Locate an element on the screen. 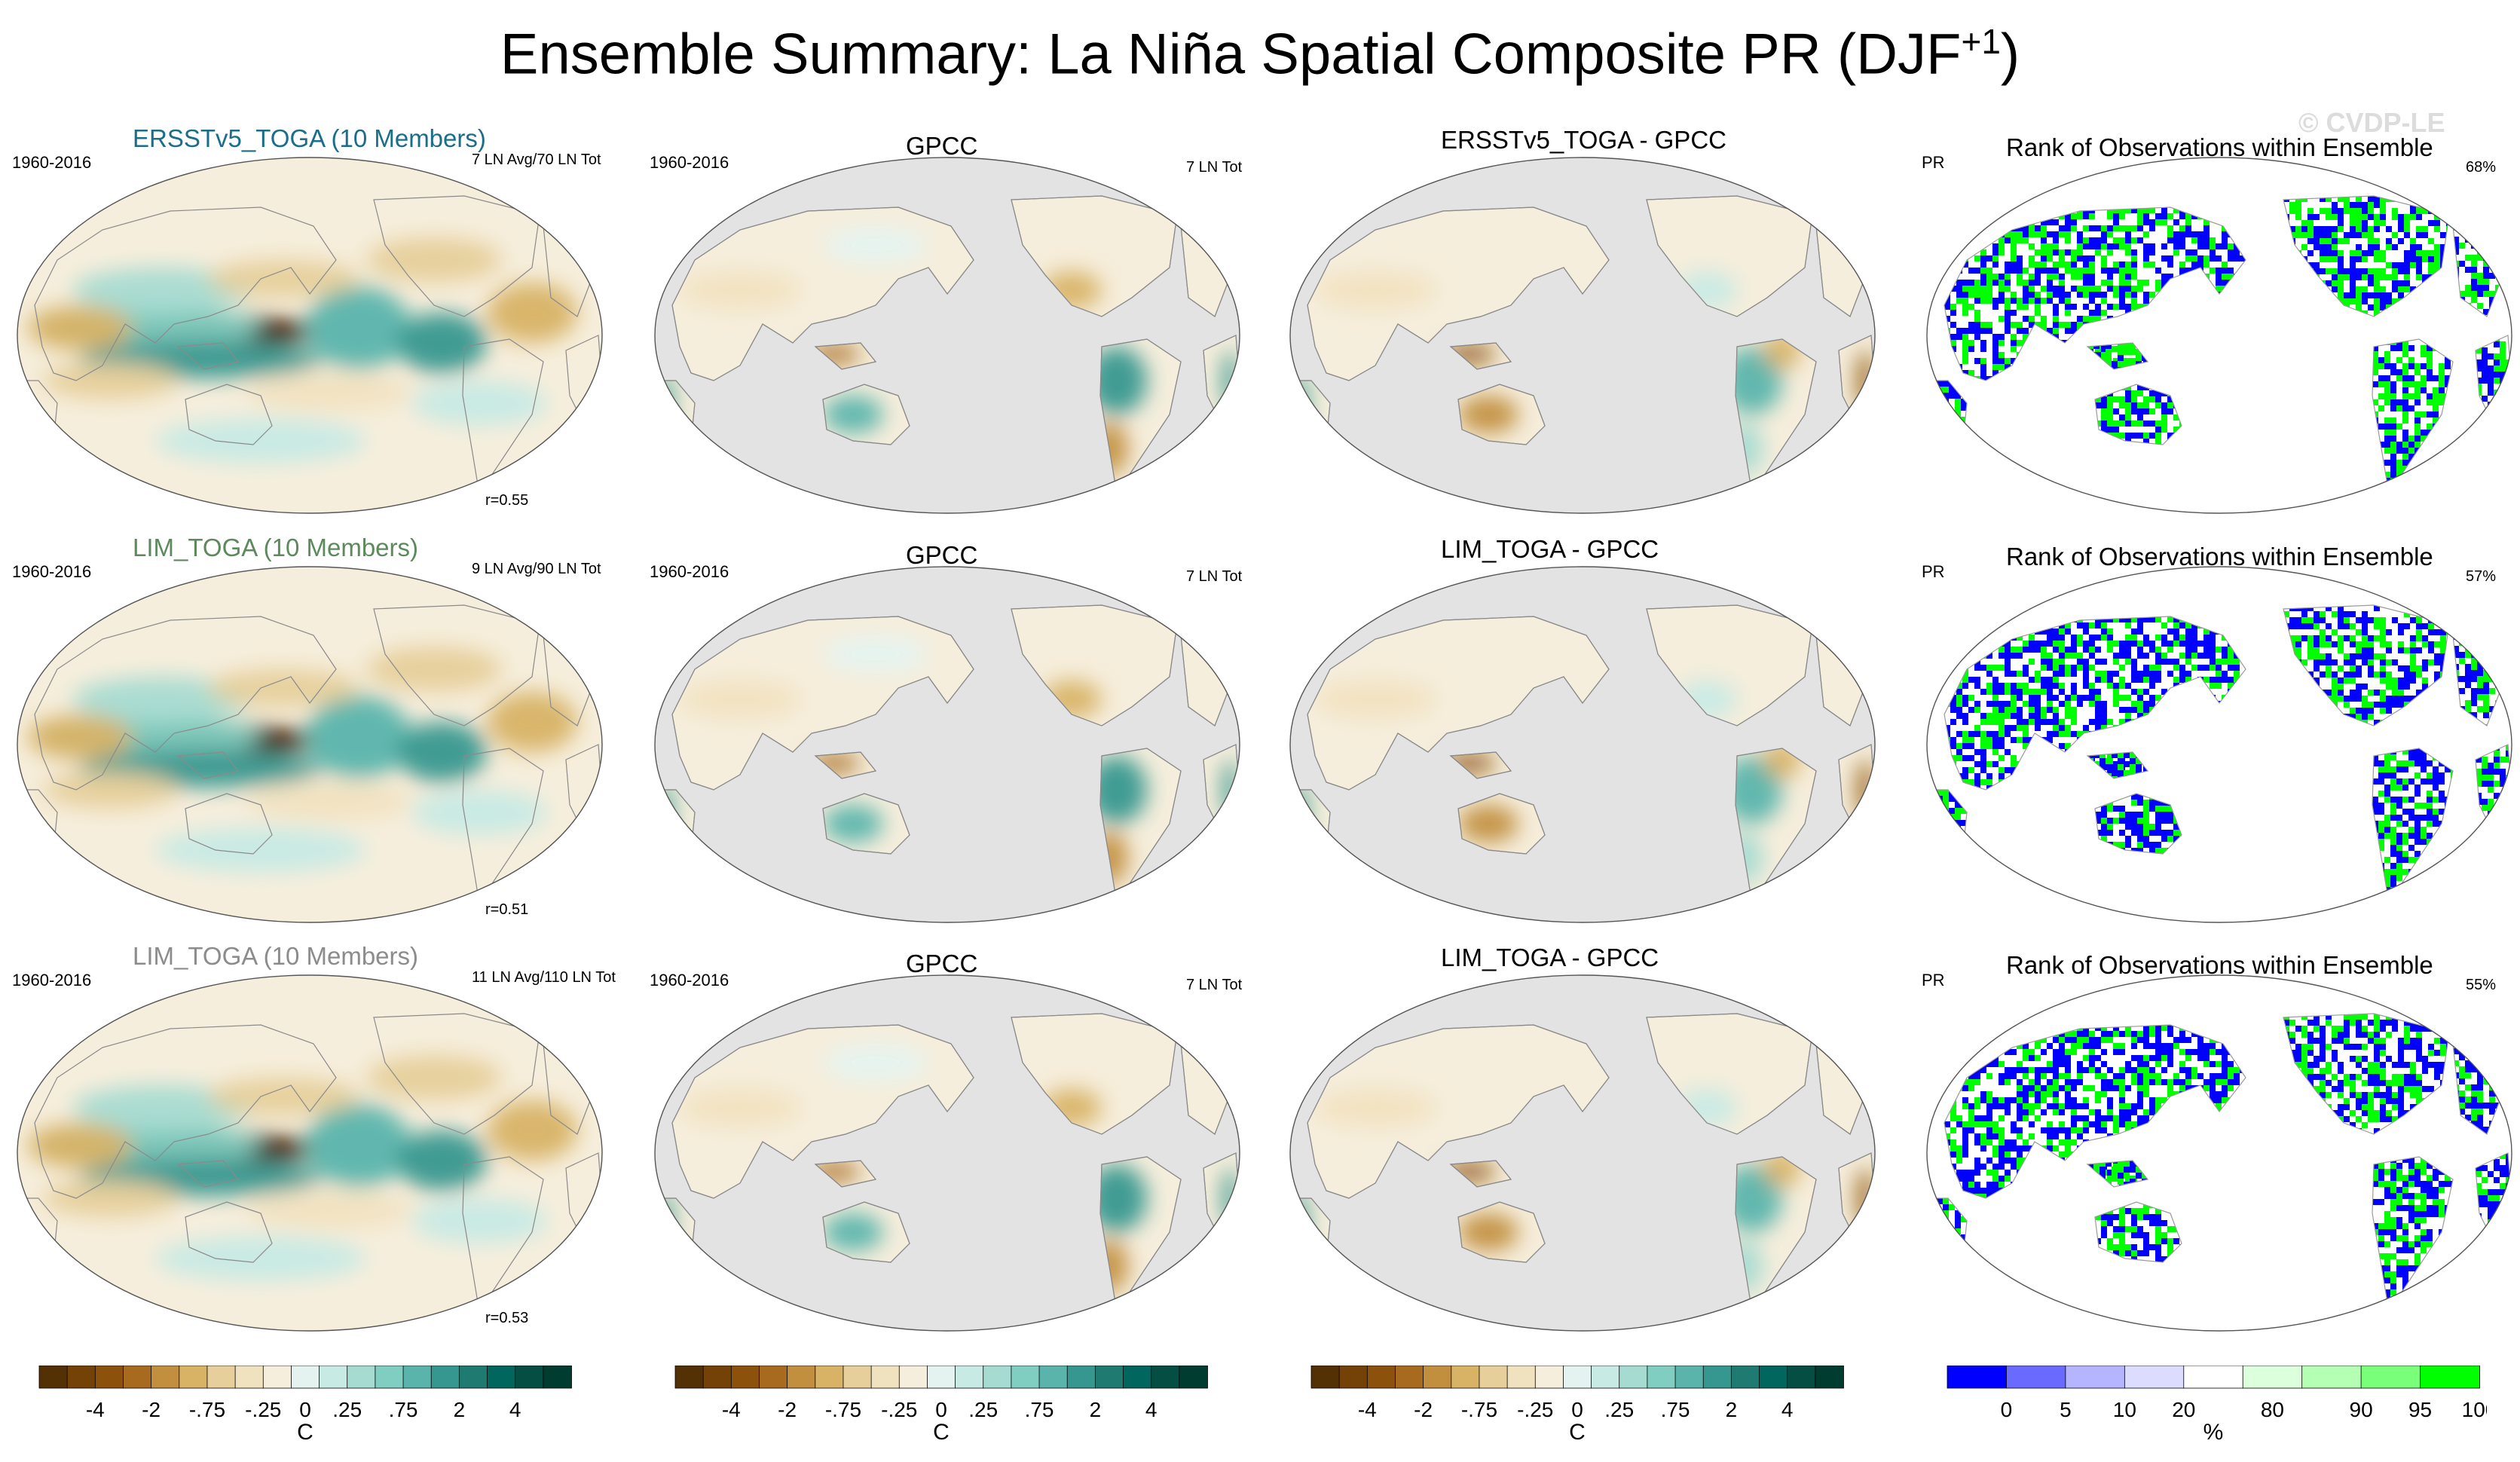  rank-map is located at coordinates (2219, 1153).